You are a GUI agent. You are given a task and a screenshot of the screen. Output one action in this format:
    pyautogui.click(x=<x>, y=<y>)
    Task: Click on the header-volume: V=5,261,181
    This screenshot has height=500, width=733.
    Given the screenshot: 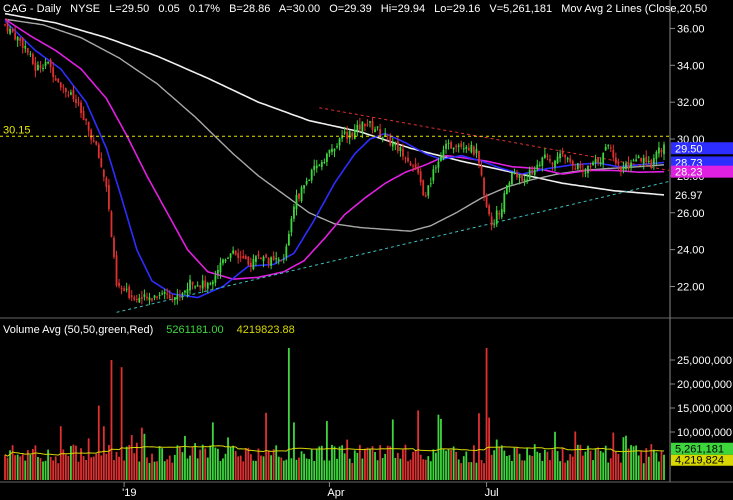 What is the action you would take?
    pyautogui.click(x=520, y=9)
    